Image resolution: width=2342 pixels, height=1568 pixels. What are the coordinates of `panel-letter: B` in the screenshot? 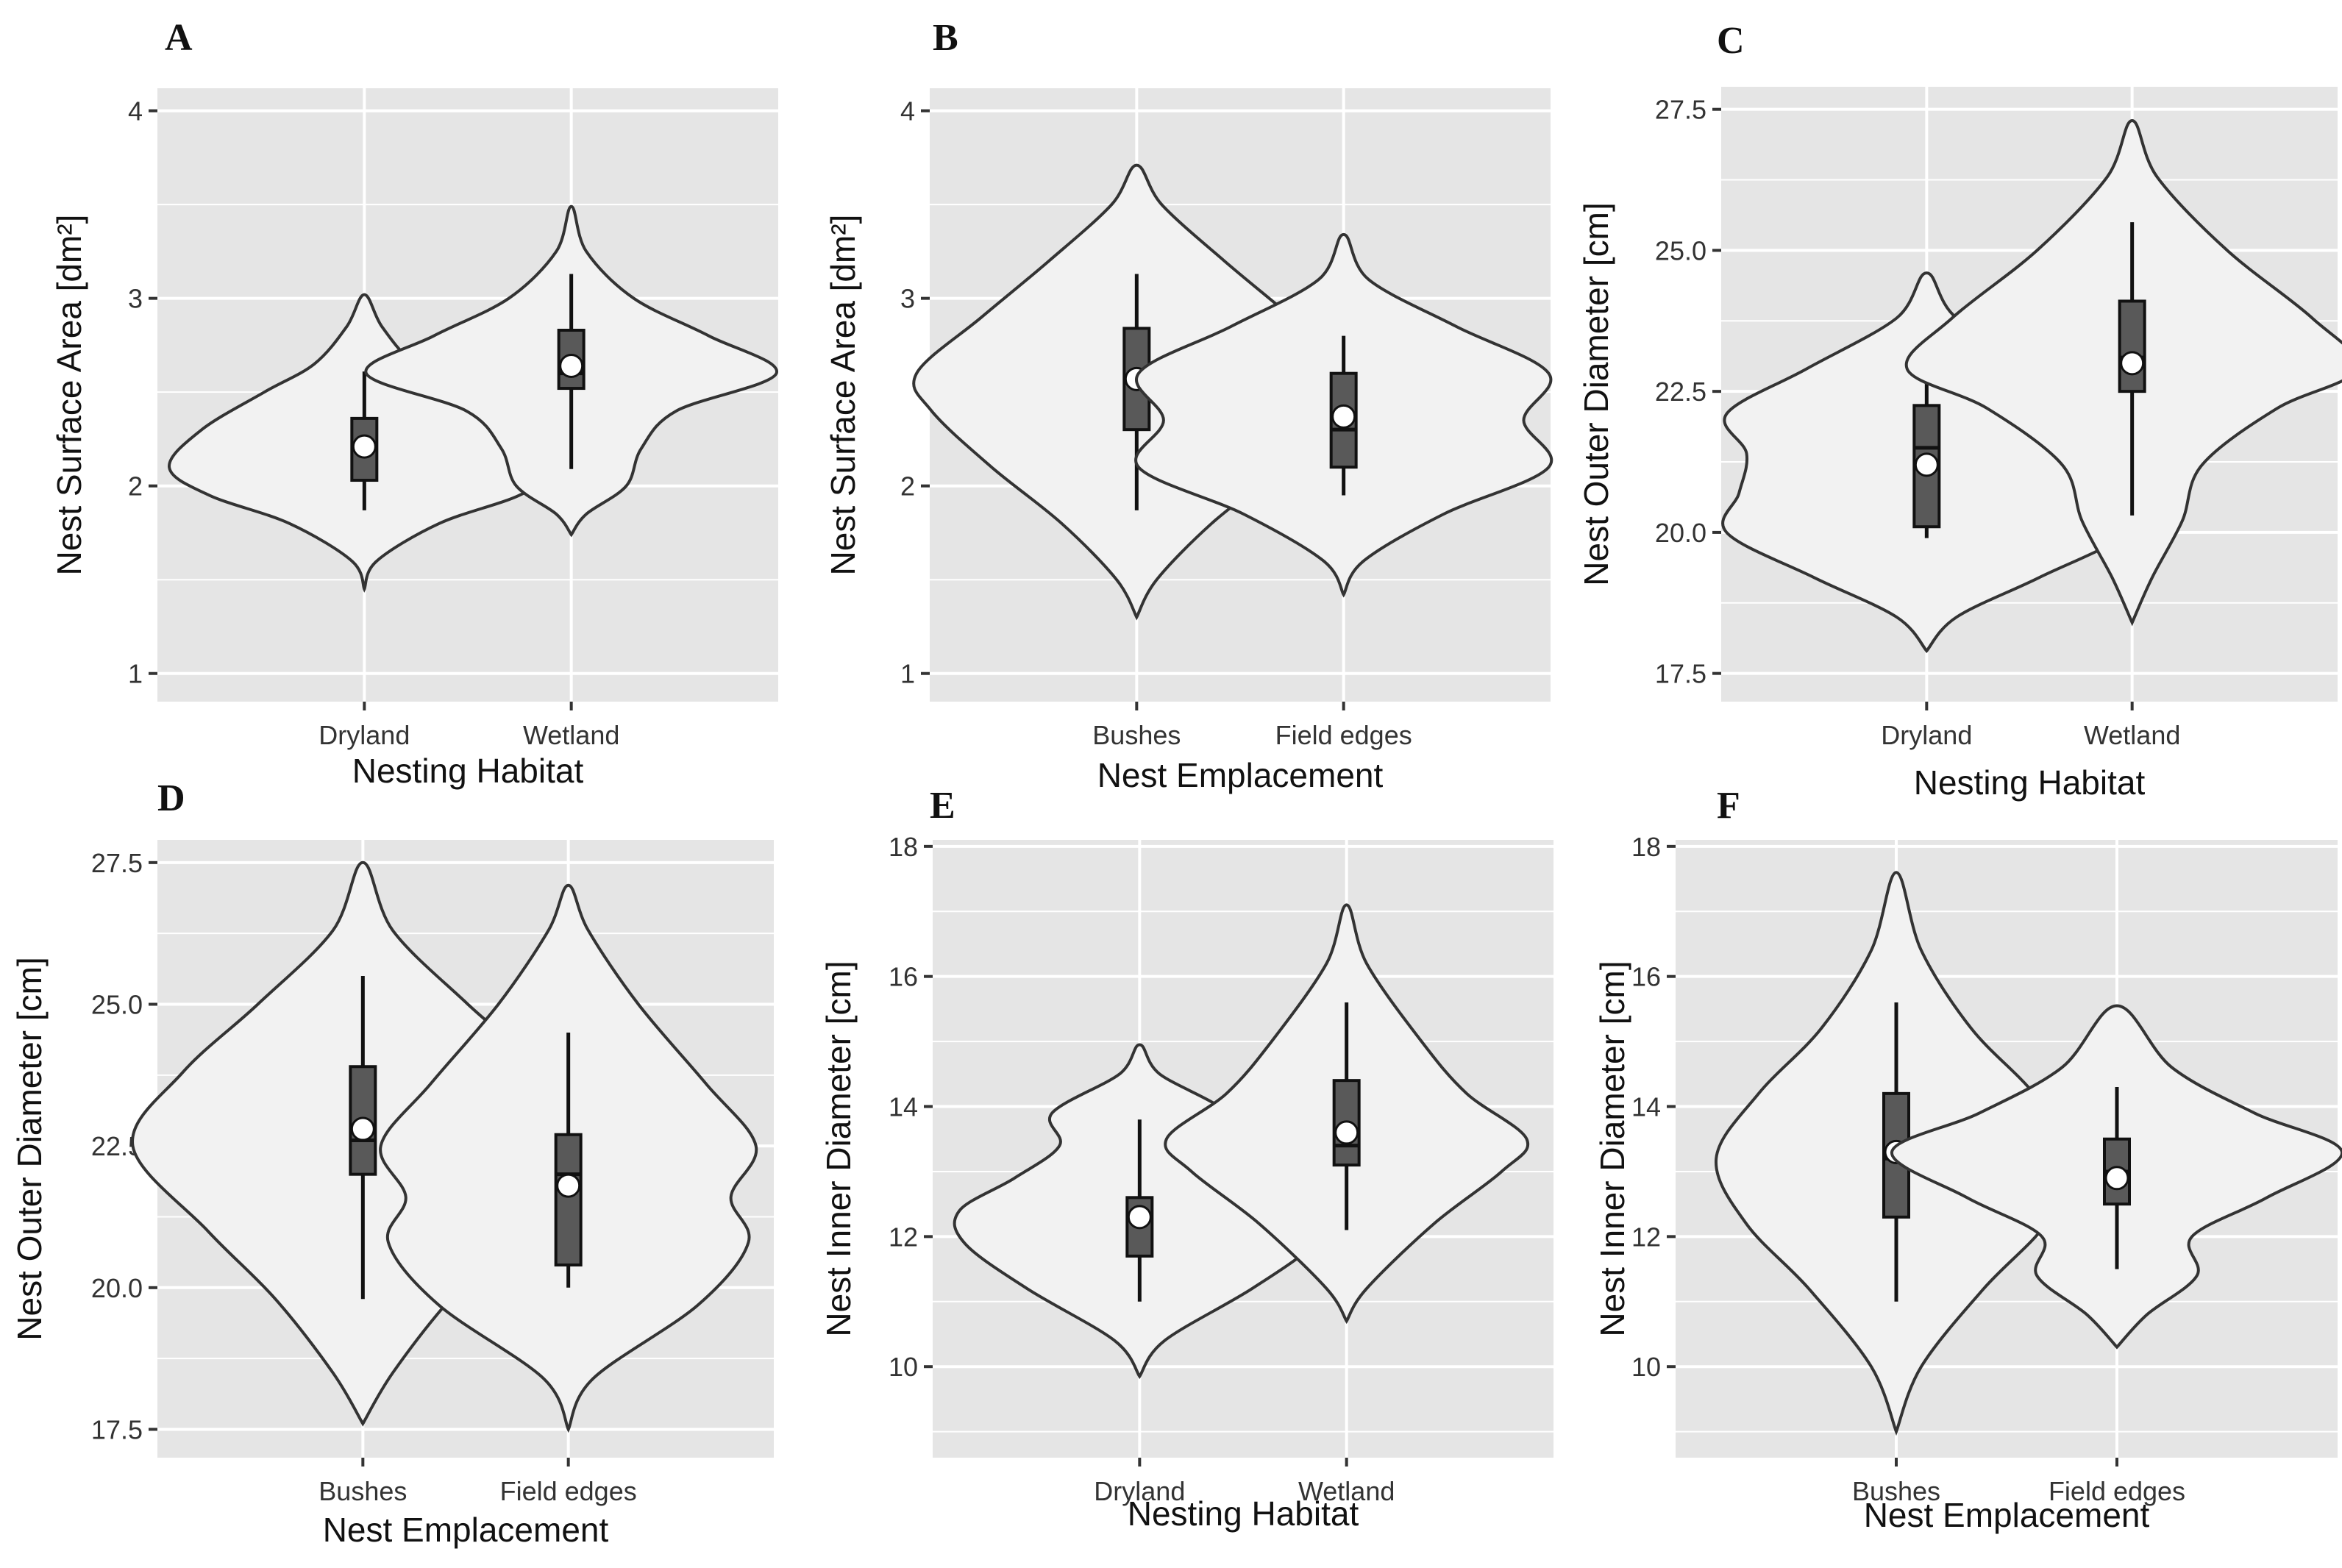 It's located at (945, 38).